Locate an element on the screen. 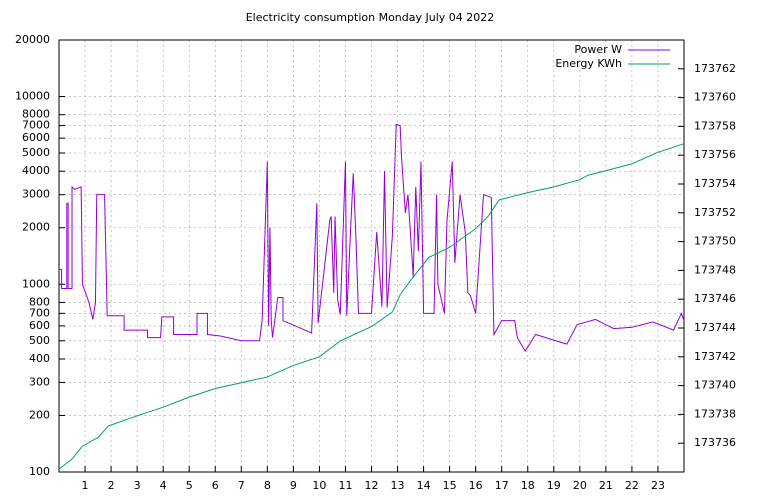  x-tick-label: 2 is located at coordinates (111, 485).